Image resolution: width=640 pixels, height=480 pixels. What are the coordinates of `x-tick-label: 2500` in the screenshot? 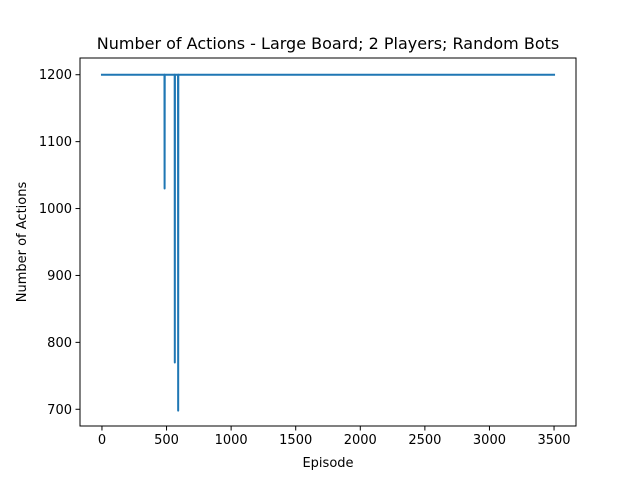 It's located at (424, 440).